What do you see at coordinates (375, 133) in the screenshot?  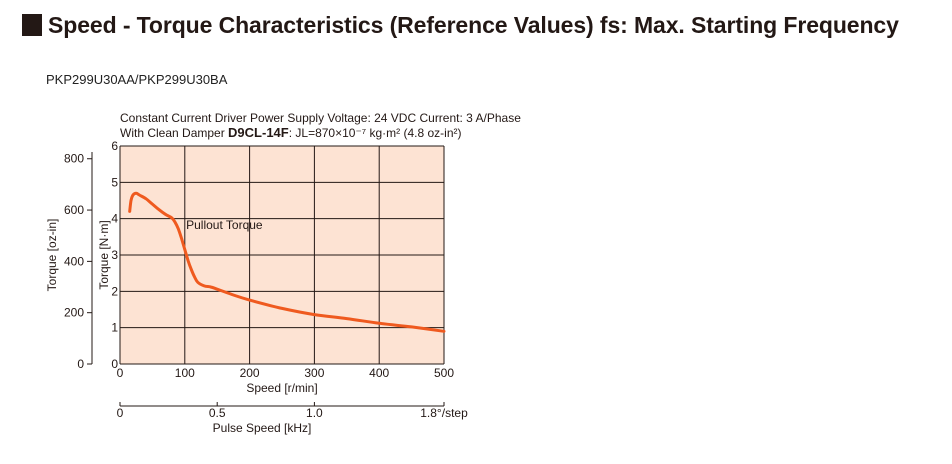 I see `conditions-suffix: : JL=870×10⁻⁷ kg·m² (4.8 oz-in²)` at bounding box center [375, 133].